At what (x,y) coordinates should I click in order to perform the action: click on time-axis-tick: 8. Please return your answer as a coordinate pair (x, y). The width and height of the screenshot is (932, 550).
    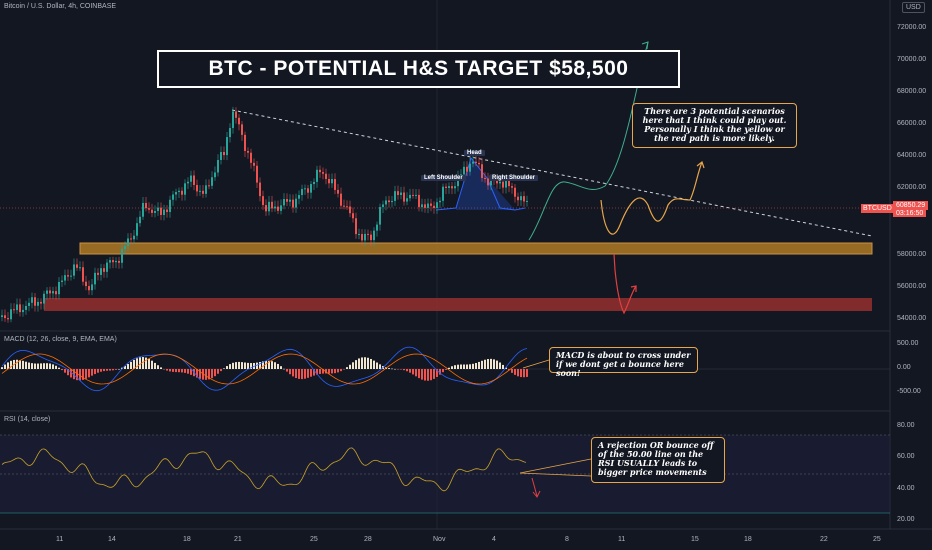
    Looking at the image, I should click on (567, 539).